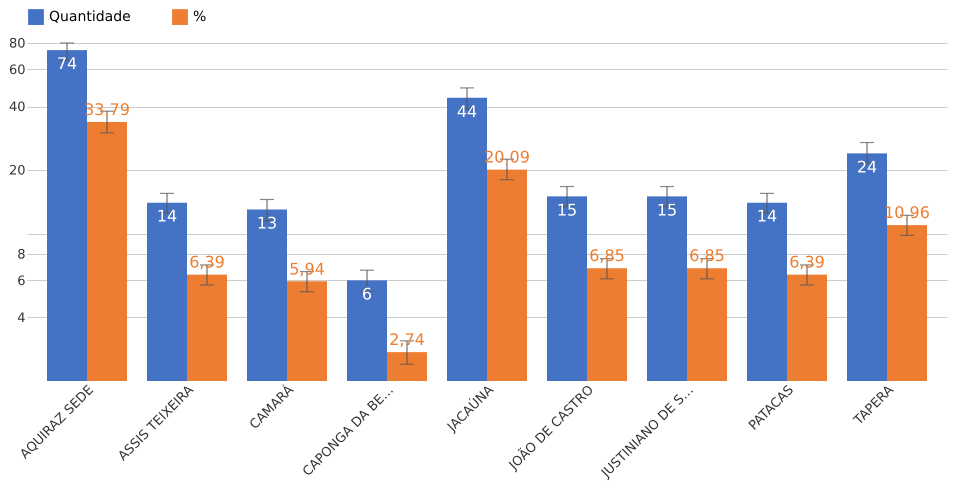  Describe the element at coordinates (17, 108) in the screenshot. I see `y-tick-label: 40` at that location.